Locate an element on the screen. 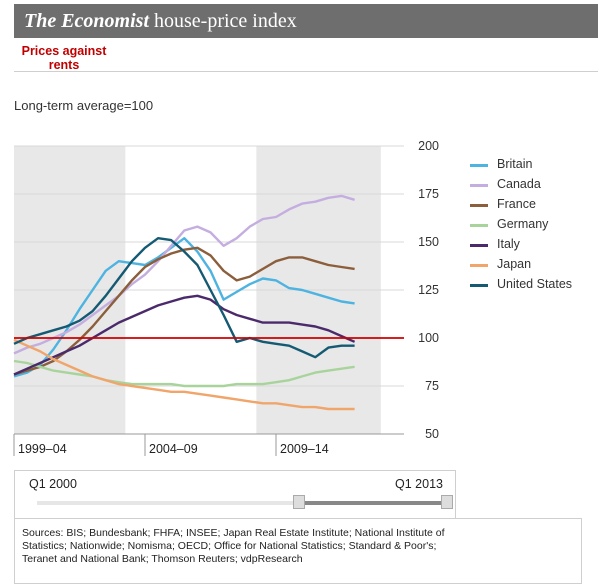 The width and height of the screenshot is (599, 586). series-line-italy is located at coordinates (184, 335).